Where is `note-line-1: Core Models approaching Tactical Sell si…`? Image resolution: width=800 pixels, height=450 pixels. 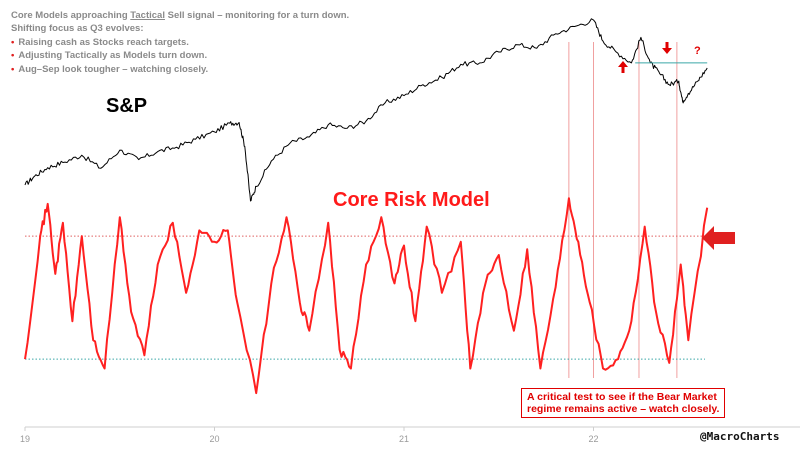
note-line-1: Core Models approaching Tactical Sell si… is located at coordinates (180, 15).